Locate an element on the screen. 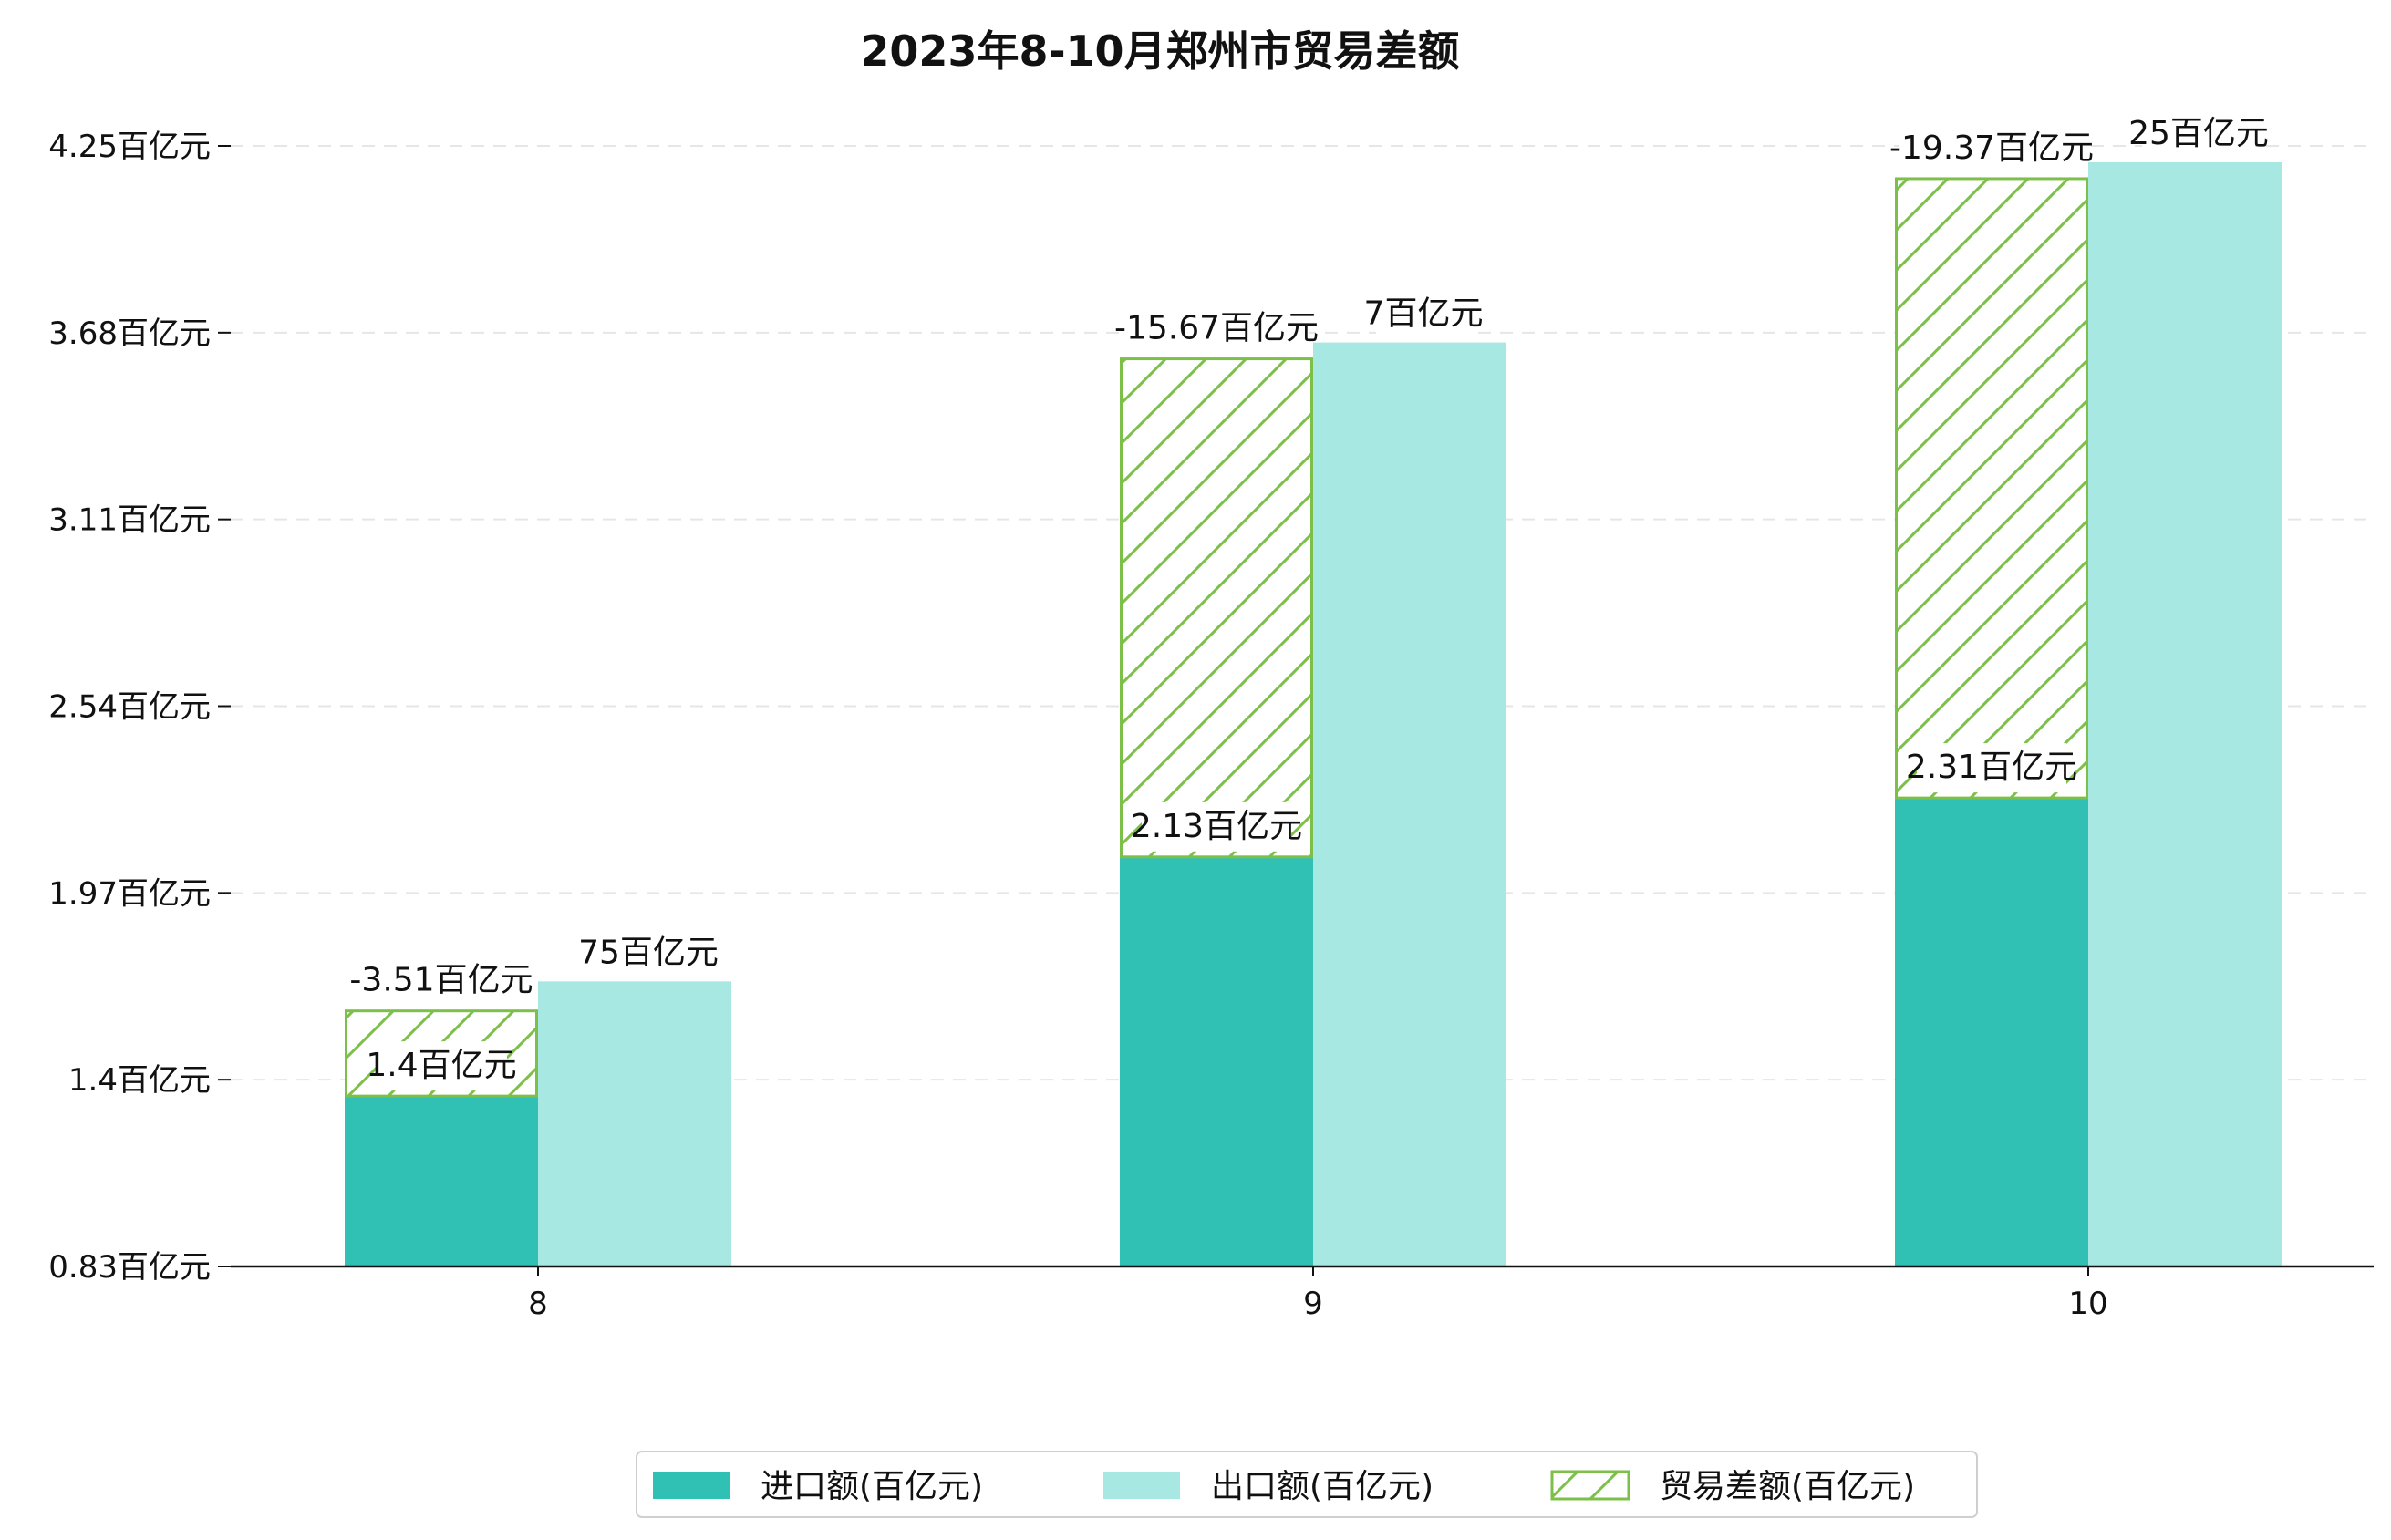 The image size is (2391, 1540). data-label: 25百亿元 is located at coordinates (2198, 133).